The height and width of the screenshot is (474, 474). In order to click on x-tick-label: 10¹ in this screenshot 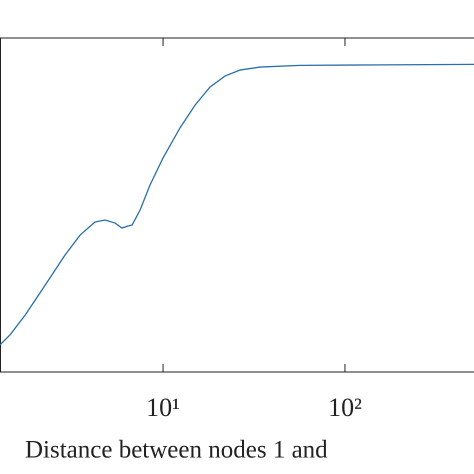, I will do `click(163, 407)`.